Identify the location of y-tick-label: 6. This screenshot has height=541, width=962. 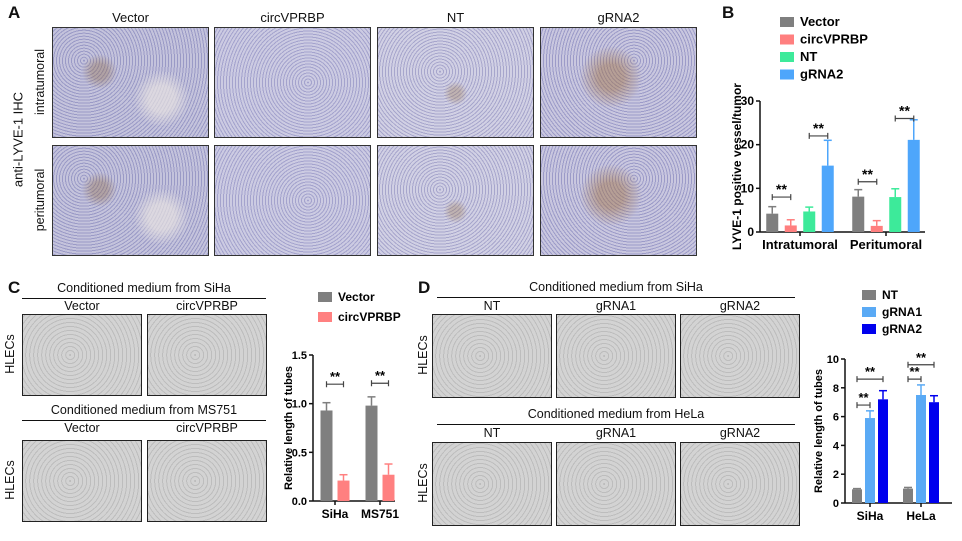
(836, 418).